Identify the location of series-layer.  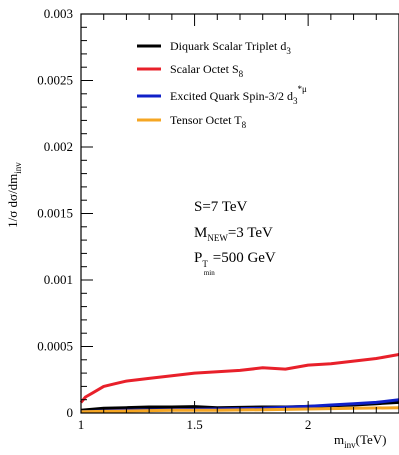
(239, 383).